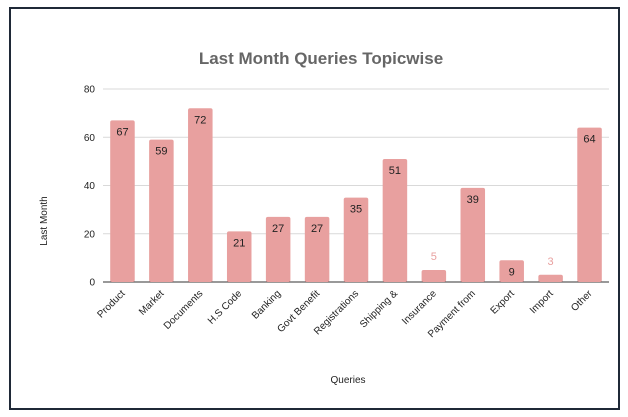  Describe the element at coordinates (90, 90) in the screenshot. I see `y-tick-label: 80` at that location.